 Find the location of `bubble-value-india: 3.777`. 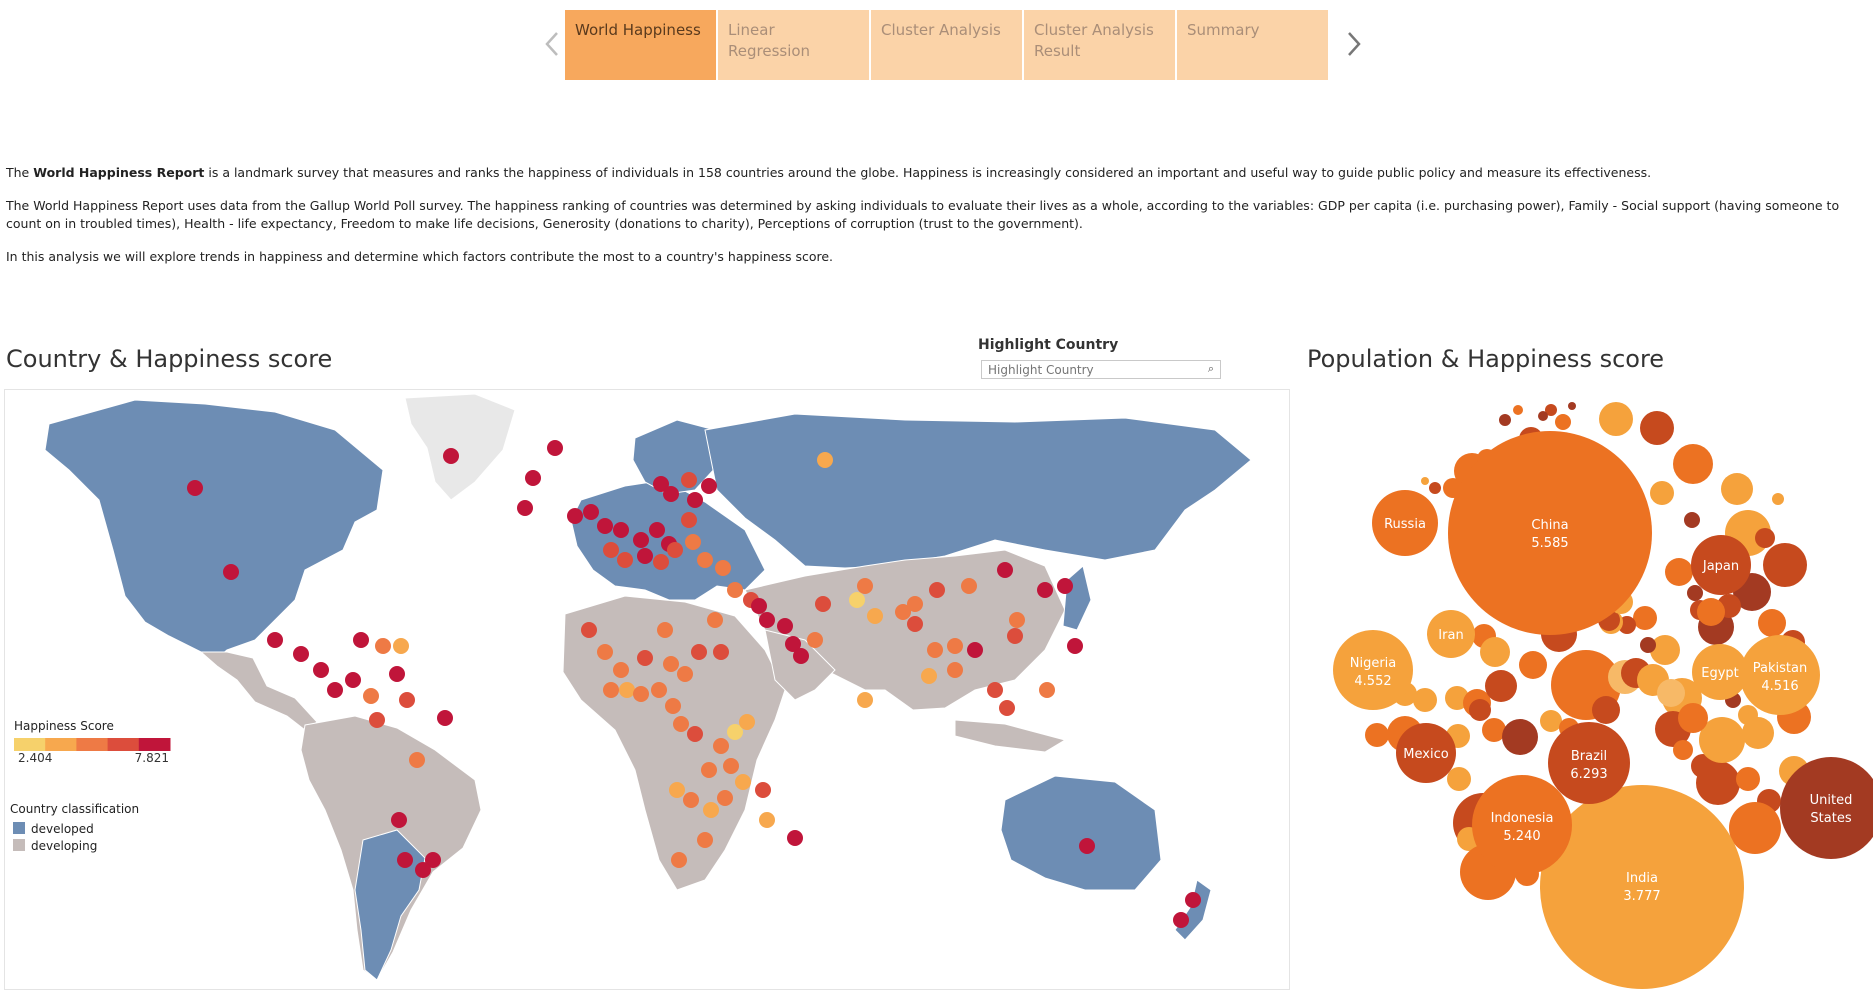

bubble-value-india: 3.777 is located at coordinates (1641, 896).